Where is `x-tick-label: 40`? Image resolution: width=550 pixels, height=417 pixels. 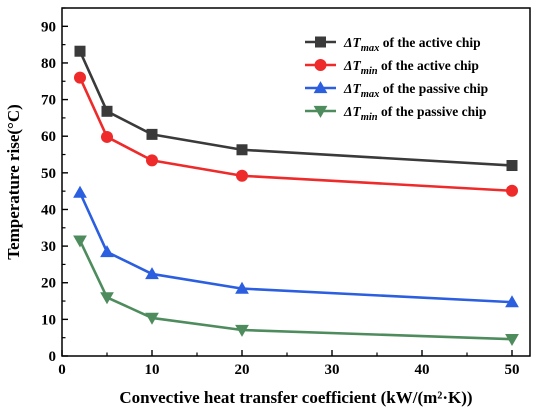
x-tick-label: 40 is located at coordinates (422, 370).